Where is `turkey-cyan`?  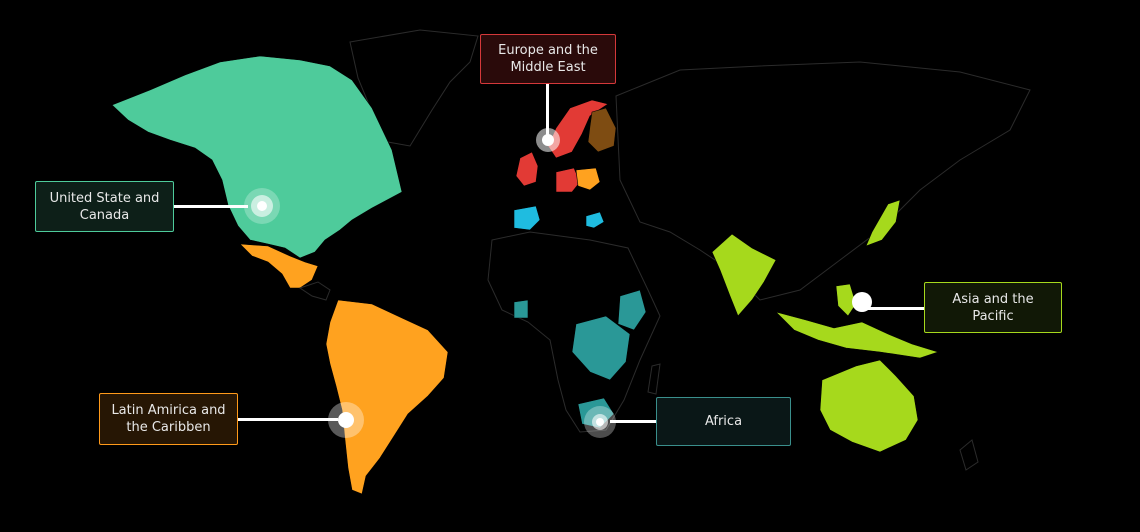
turkey-cyan is located at coordinates (595, 220).